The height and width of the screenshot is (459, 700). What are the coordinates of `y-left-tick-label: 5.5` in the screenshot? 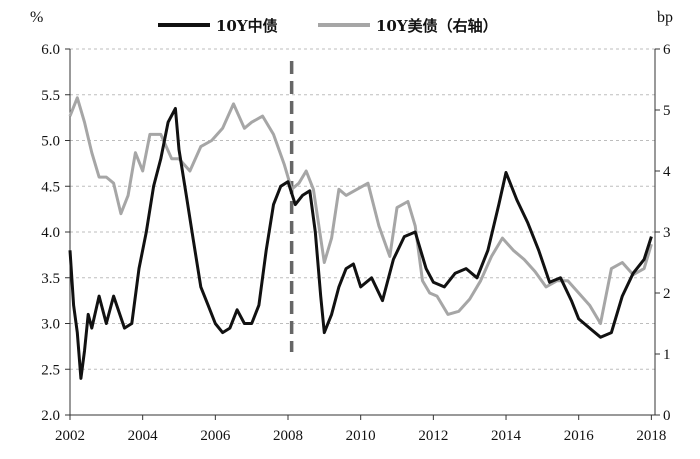 It's located at (50, 96).